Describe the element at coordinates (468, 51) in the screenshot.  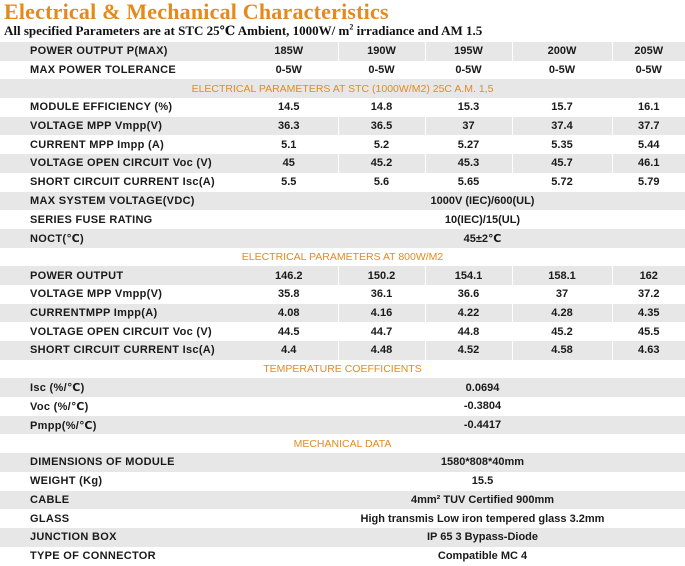
I see `row-value: 195W` at that location.